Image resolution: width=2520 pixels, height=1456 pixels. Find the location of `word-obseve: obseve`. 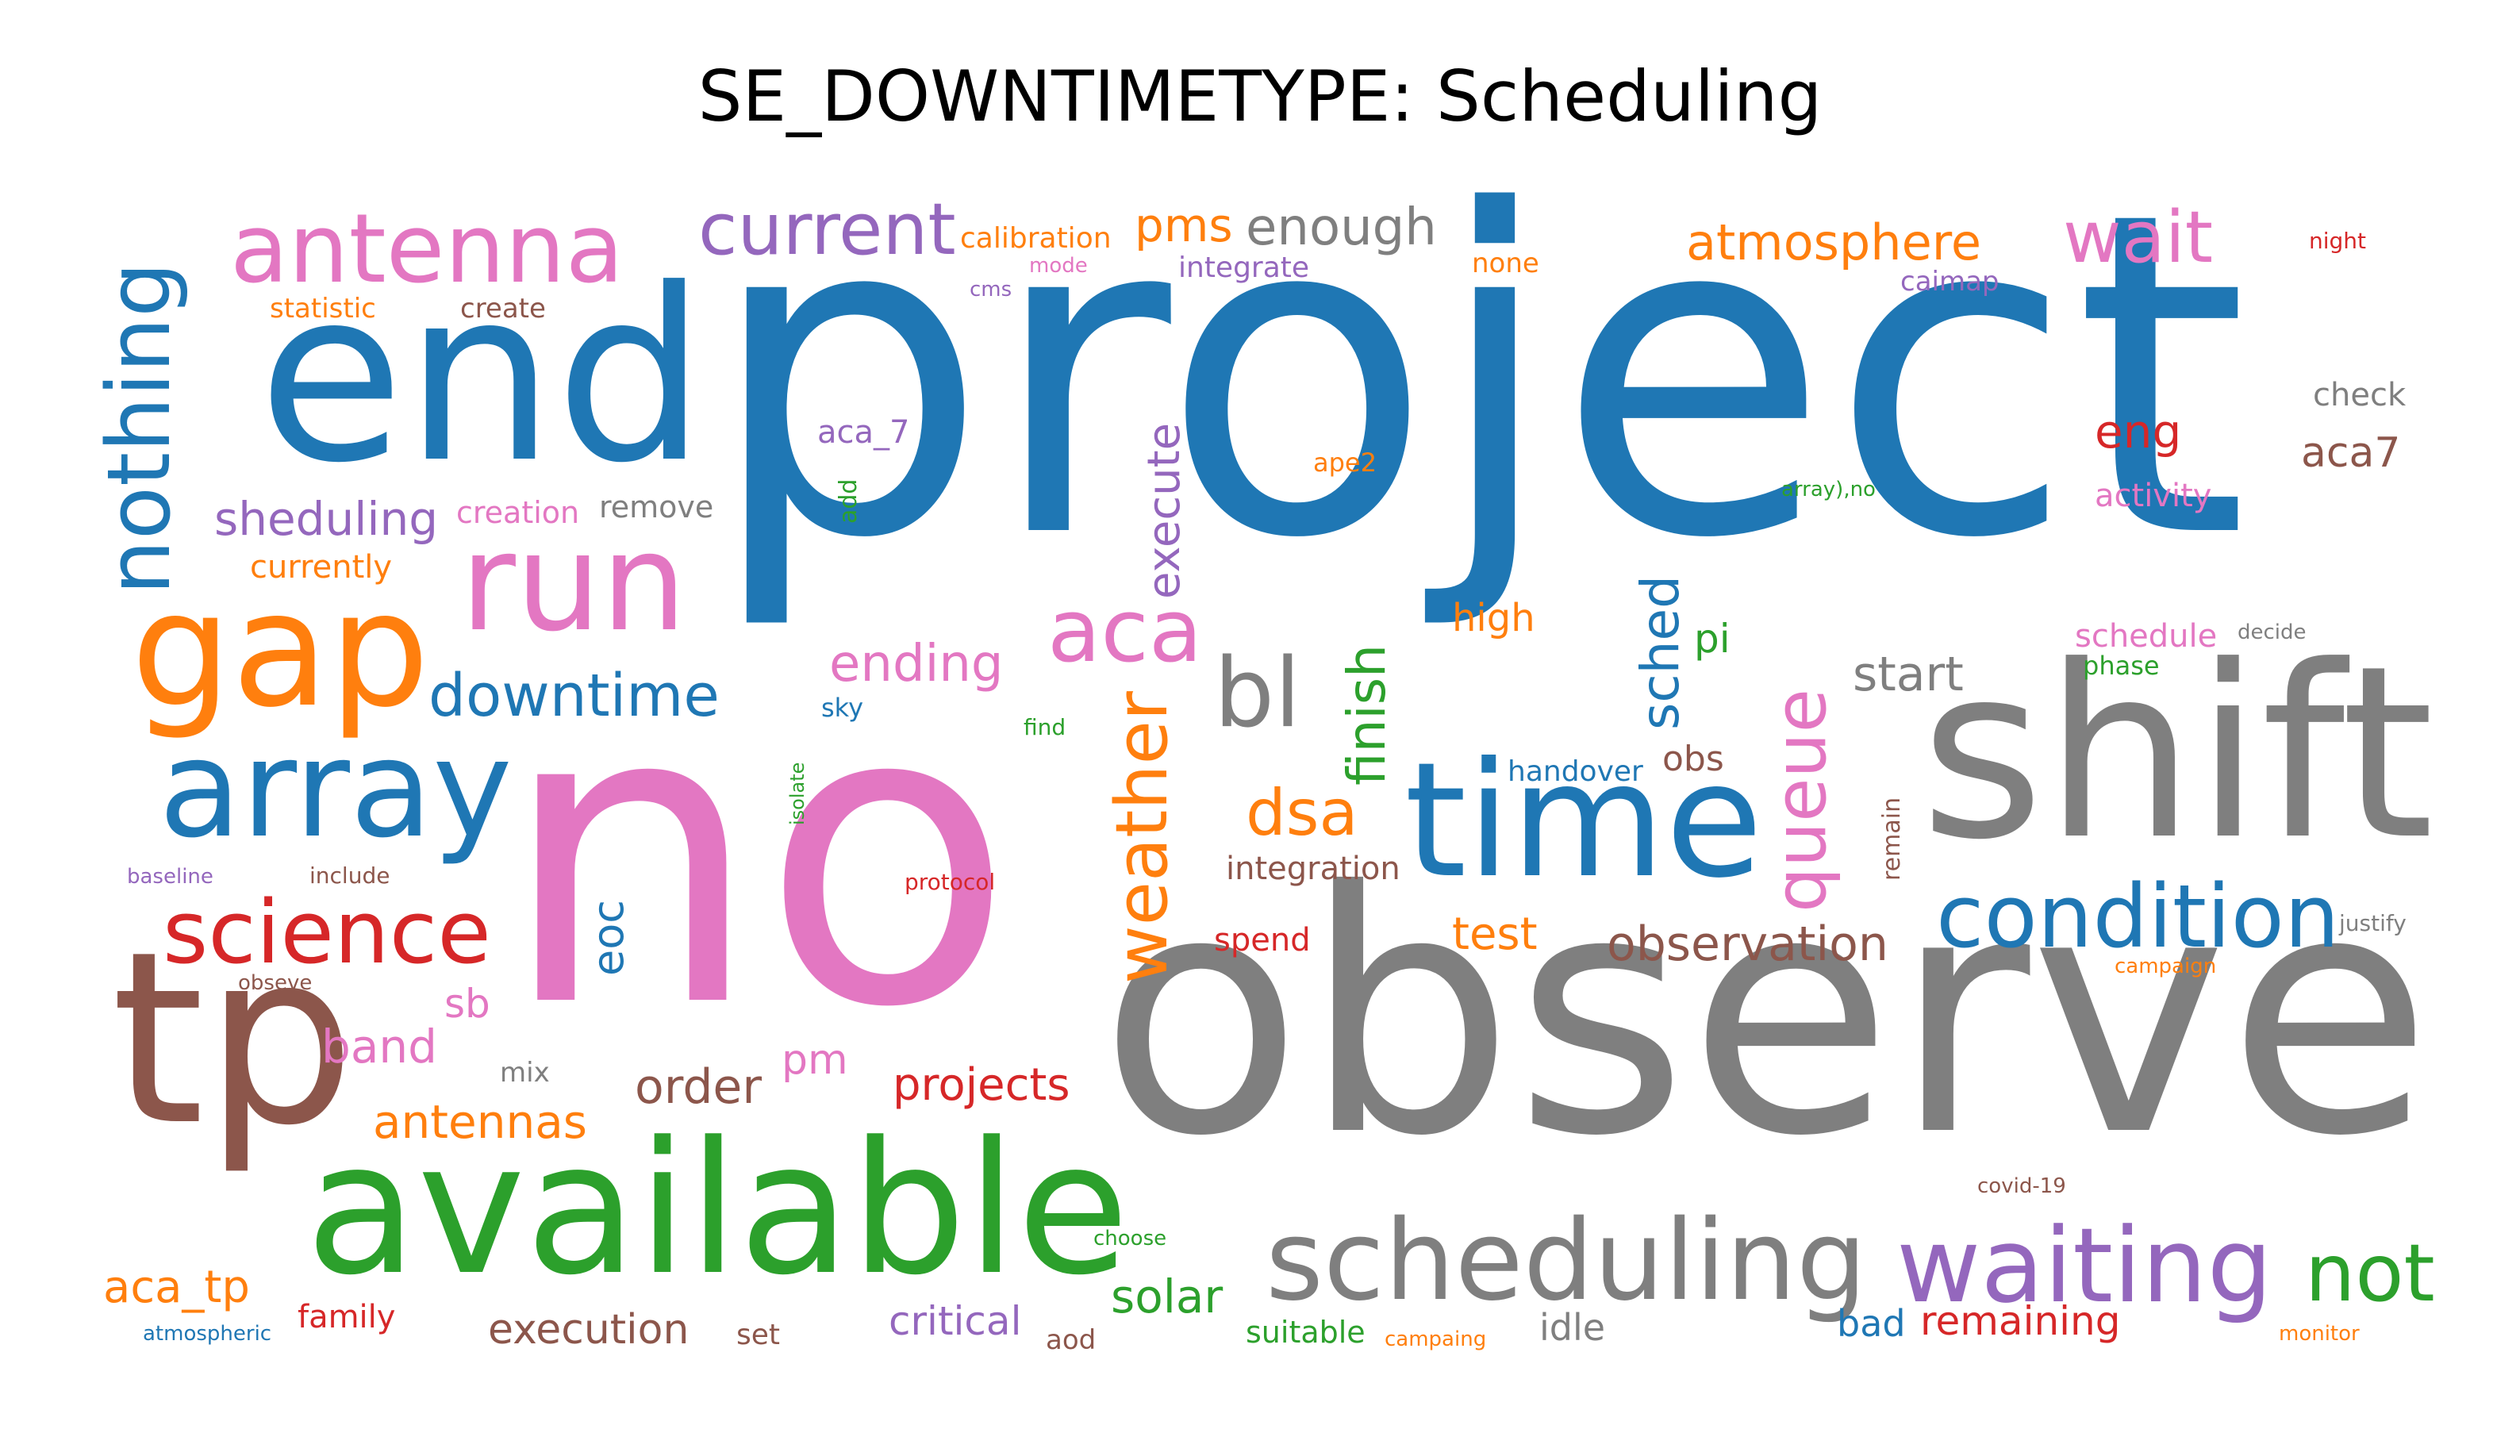

word-obseve: obseve is located at coordinates (275, 983).